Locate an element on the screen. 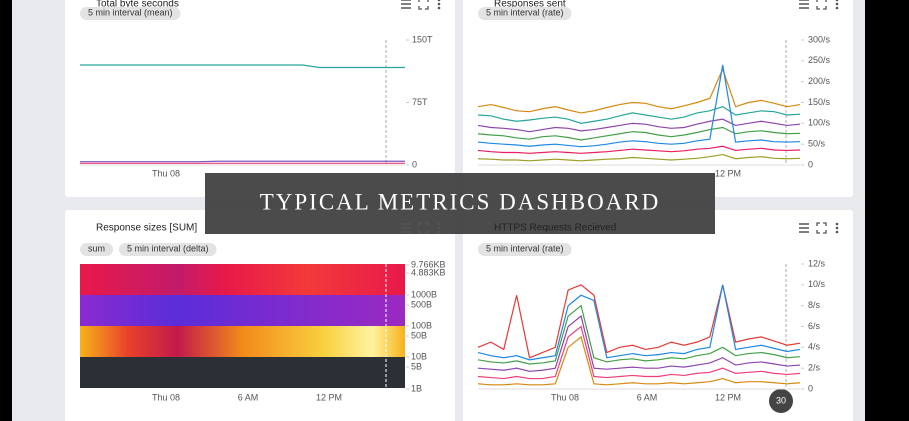 The height and width of the screenshot is (421, 909). y-tick-label: 150T is located at coordinates (422, 39).